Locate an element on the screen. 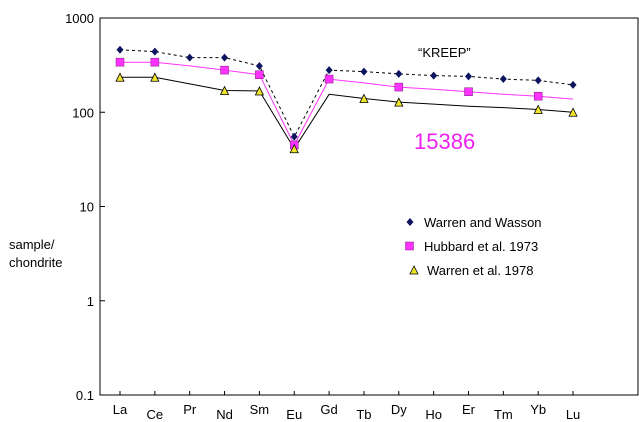  y-axis-ticks: 0.1 1 10 100 1000 is located at coordinates (85, 207).